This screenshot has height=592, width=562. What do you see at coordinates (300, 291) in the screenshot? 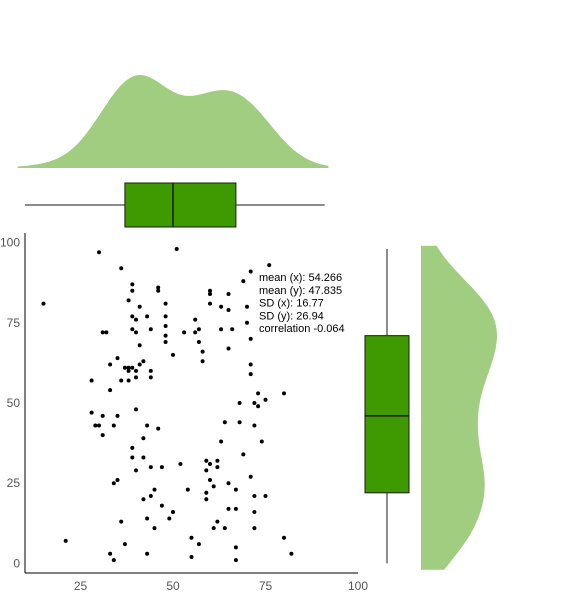
I see `stat-label: mean (y): 47.835` at bounding box center [300, 291].